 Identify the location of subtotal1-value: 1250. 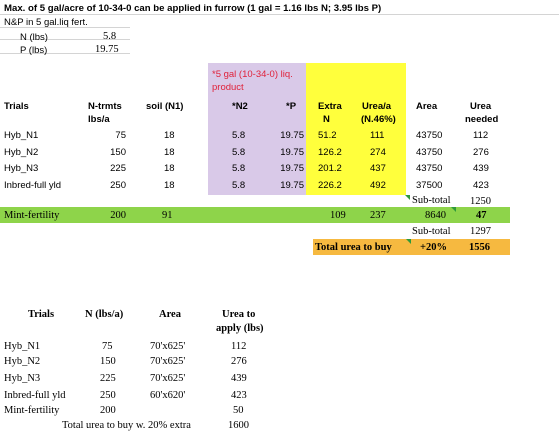
(480, 201).